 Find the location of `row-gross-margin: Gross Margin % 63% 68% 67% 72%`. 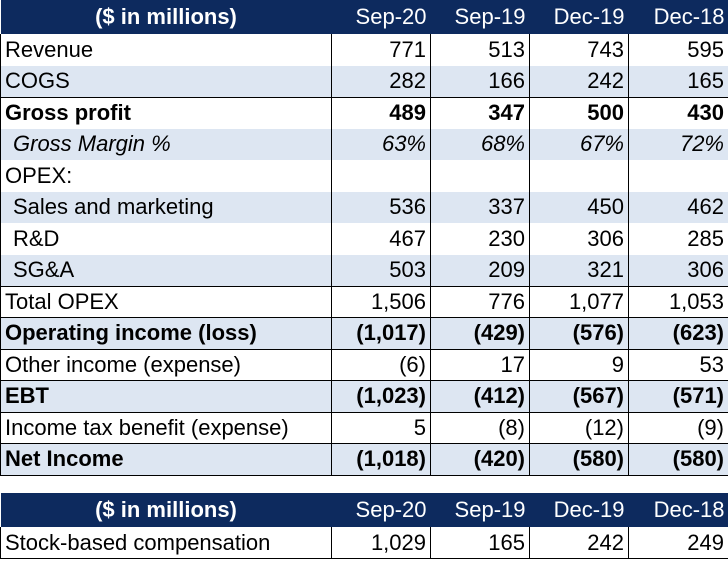

row-gross-margin: Gross Margin % 63% 68% 67% 72% is located at coordinates (364, 144).